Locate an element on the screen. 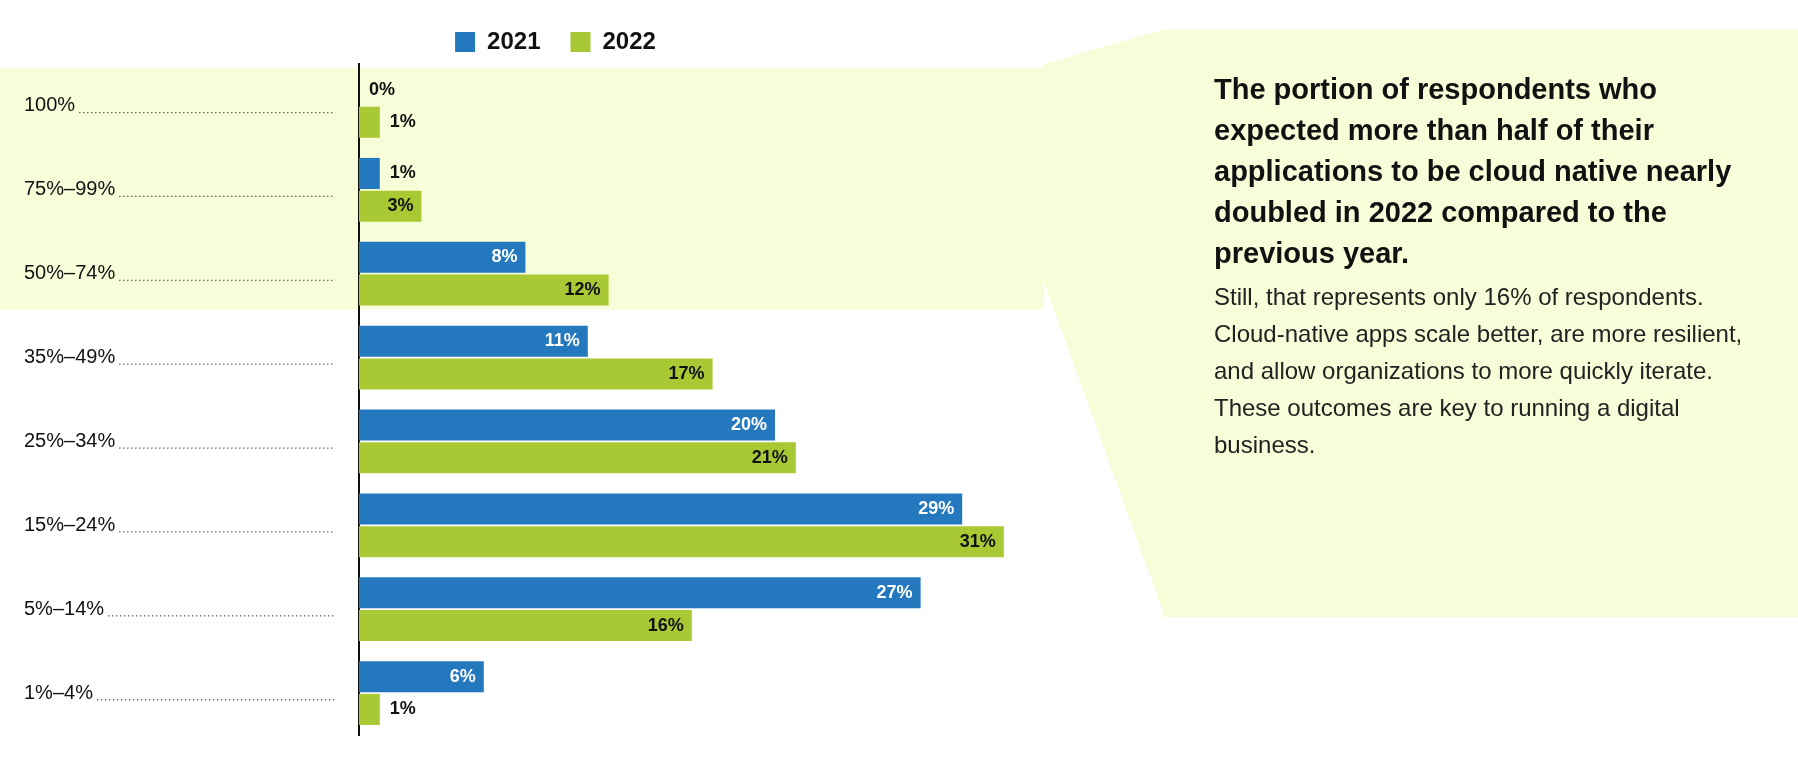 This screenshot has width=1798, height=777. data-label: 31% is located at coordinates (977, 540).